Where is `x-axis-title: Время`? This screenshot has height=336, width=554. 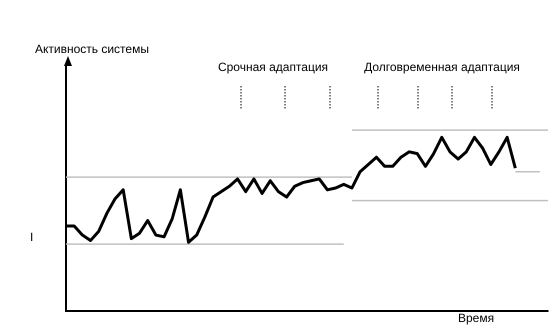 x-axis-title: Время is located at coordinates (476, 318).